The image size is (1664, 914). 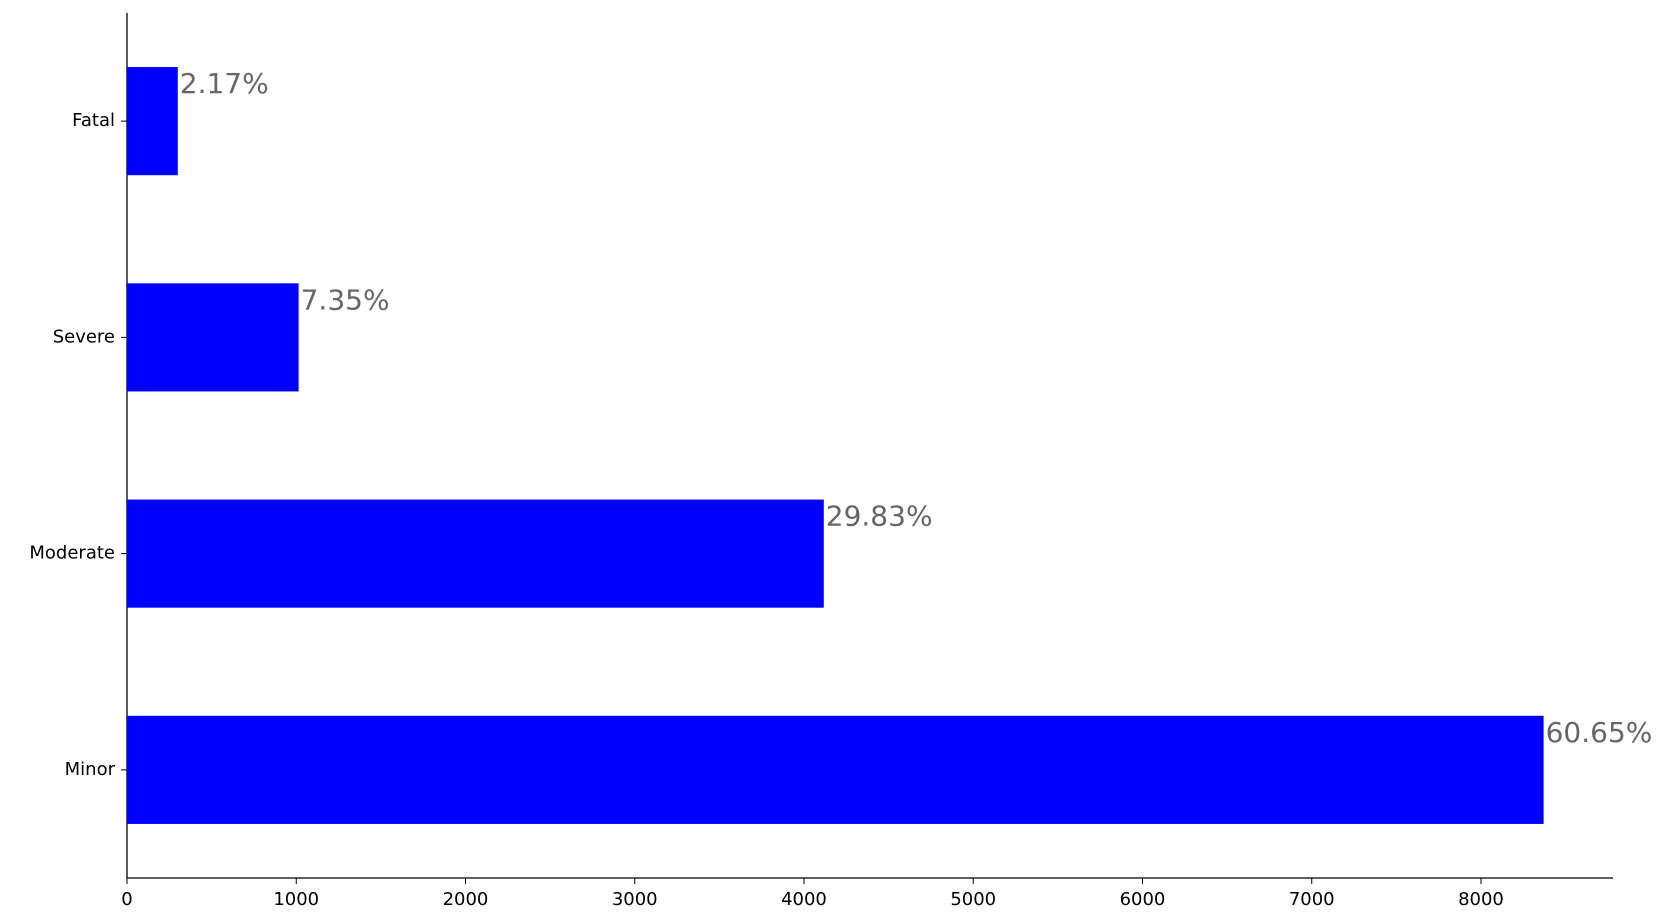 What do you see at coordinates (1599, 732) in the screenshot?
I see `data-label: 60.65%` at bounding box center [1599, 732].